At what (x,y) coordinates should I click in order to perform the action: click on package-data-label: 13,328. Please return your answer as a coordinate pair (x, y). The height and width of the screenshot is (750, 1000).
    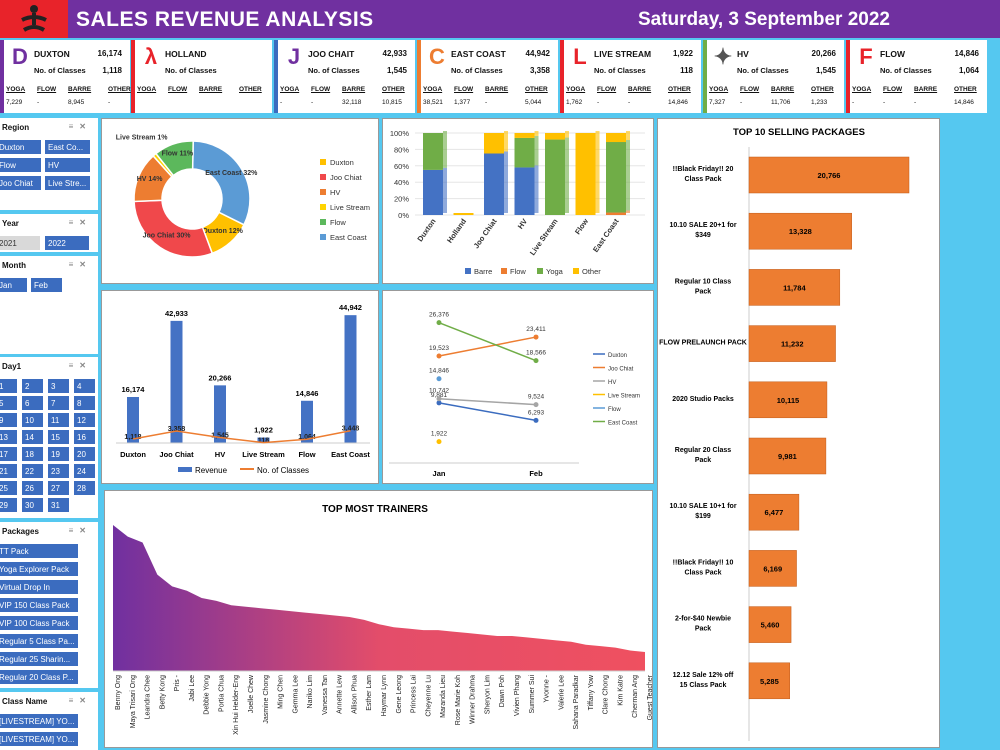
    Looking at the image, I should click on (800, 231).